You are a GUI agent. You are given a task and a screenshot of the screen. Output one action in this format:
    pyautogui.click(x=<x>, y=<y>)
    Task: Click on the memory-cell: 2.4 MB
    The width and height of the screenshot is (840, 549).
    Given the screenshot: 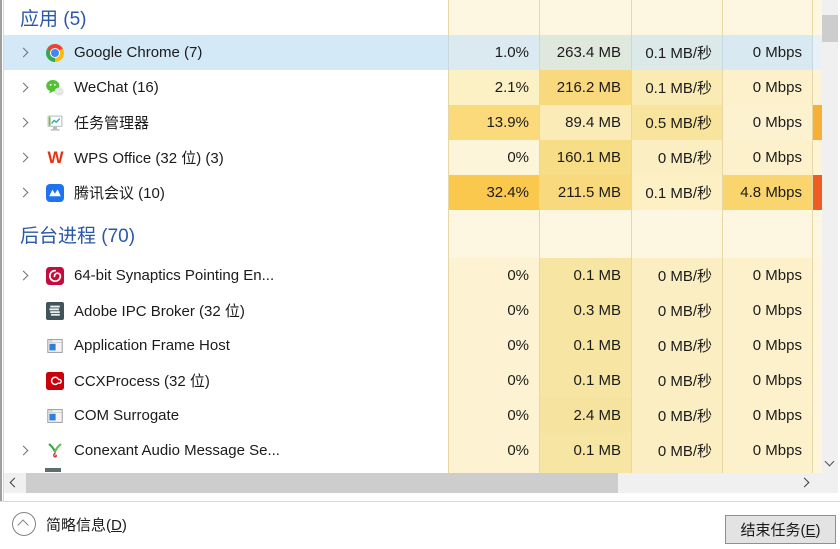 What is the action you would take?
    pyautogui.click(x=585, y=415)
    